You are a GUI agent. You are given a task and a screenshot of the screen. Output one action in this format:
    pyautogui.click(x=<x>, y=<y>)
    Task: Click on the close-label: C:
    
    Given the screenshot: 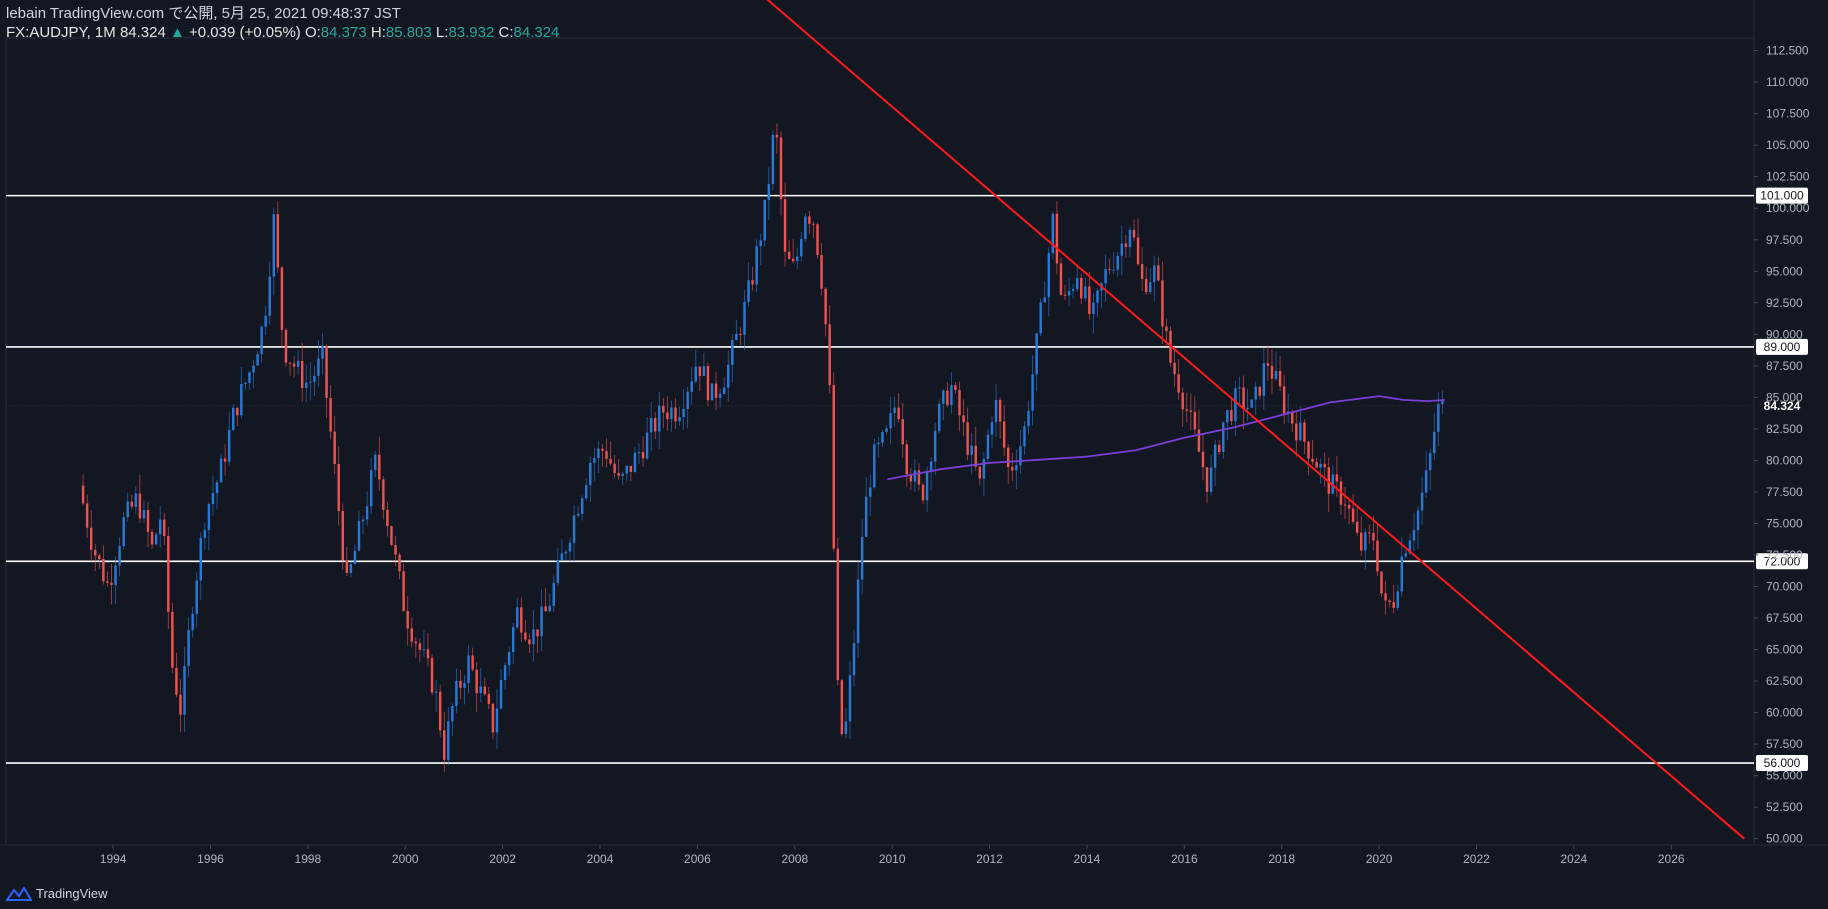 What is the action you would take?
    pyautogui.click(x=506, y=32)
    